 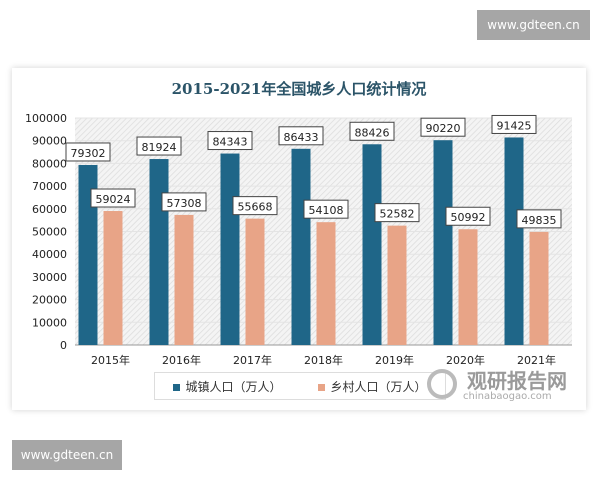 I want to click on y-tick-label: 10000, so click(x=49, y=322).